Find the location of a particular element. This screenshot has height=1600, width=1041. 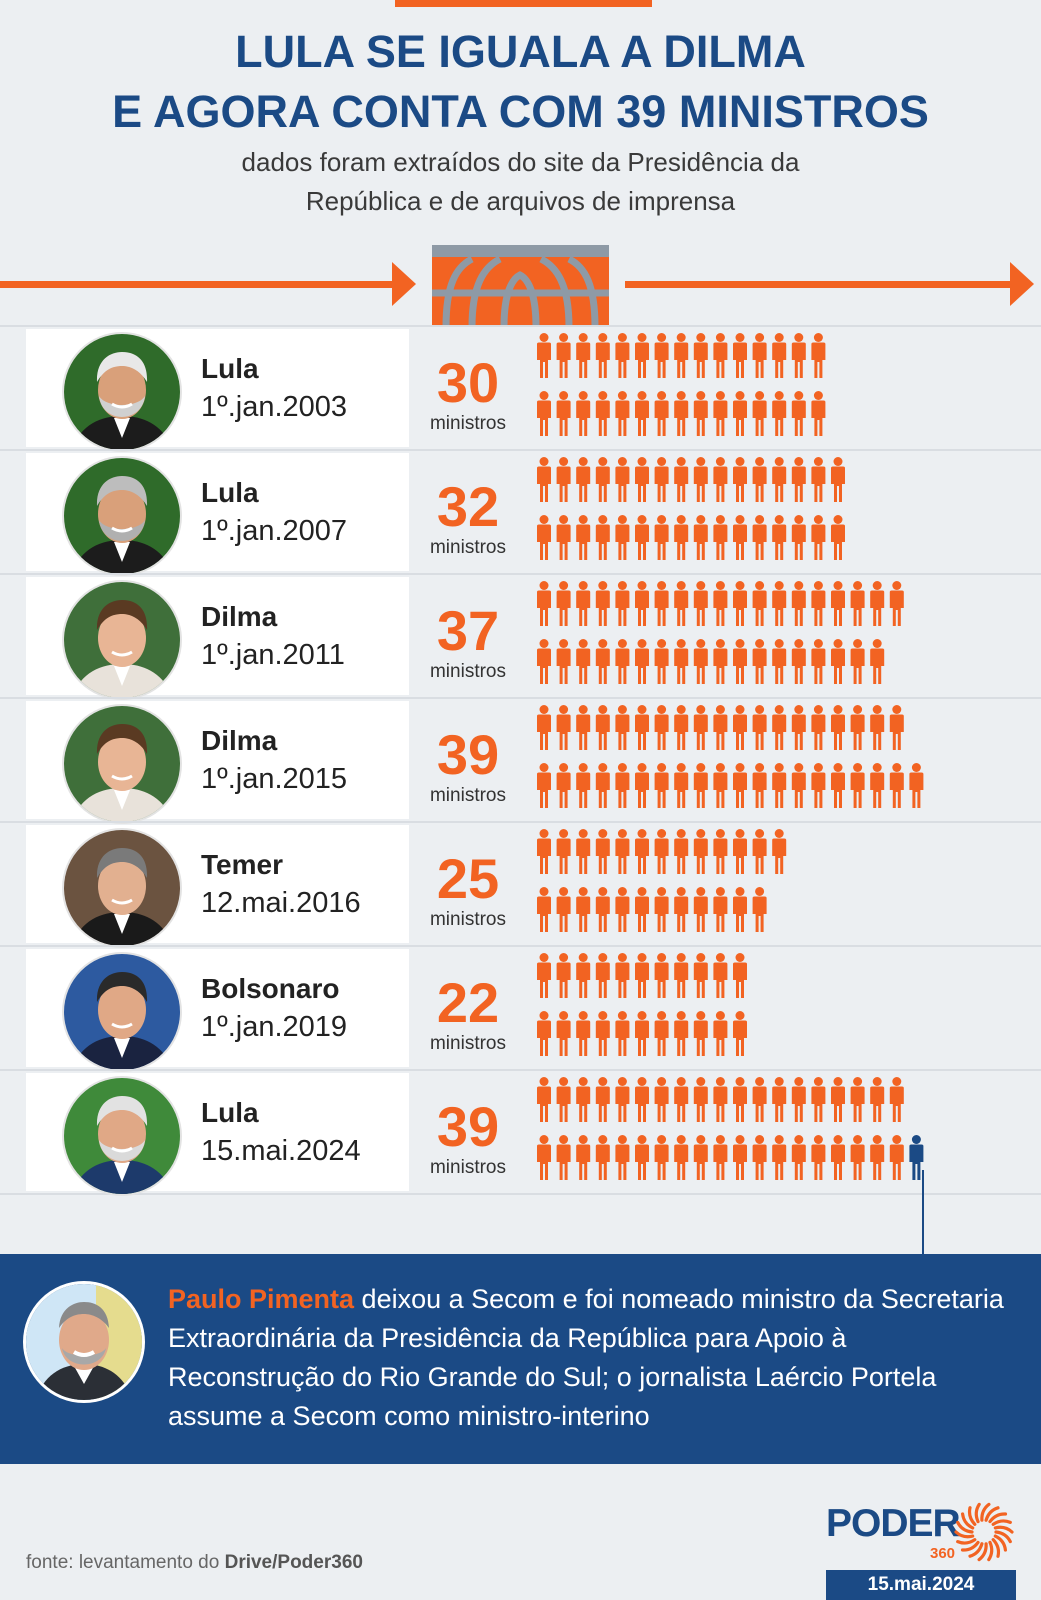

row-card: Temer 12.mai.2016 is located at coordinates (217, 885).